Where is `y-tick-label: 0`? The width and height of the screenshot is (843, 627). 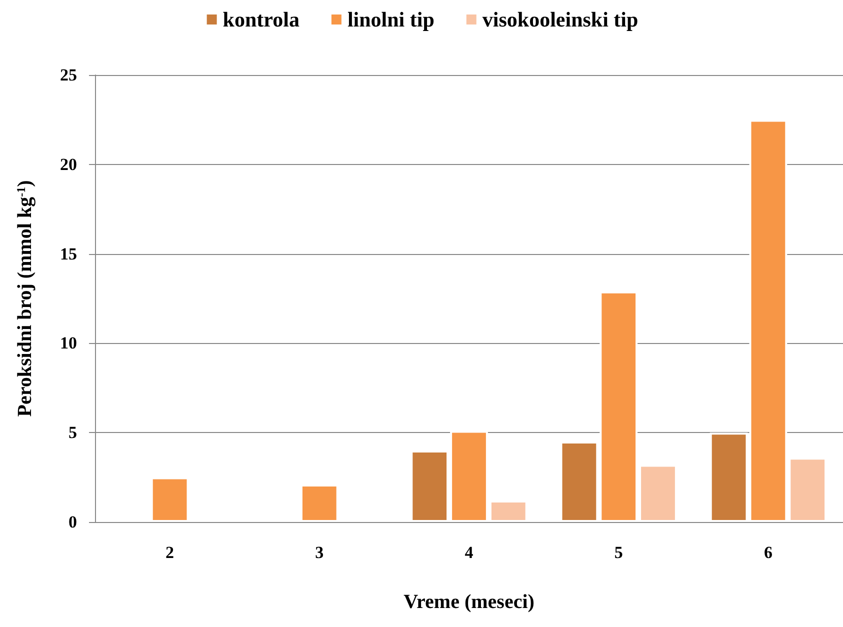 y-tick-label: 0 is located at coordinates (72, 522).